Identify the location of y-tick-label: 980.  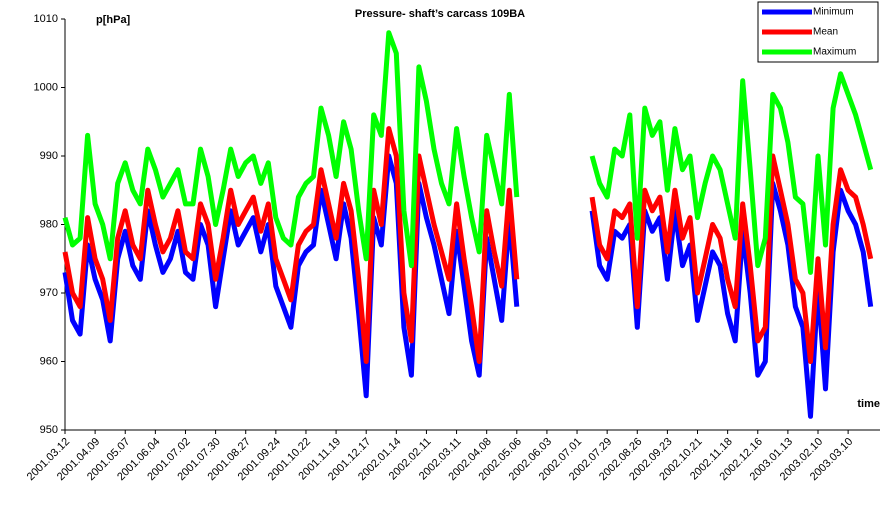
(49, 224).